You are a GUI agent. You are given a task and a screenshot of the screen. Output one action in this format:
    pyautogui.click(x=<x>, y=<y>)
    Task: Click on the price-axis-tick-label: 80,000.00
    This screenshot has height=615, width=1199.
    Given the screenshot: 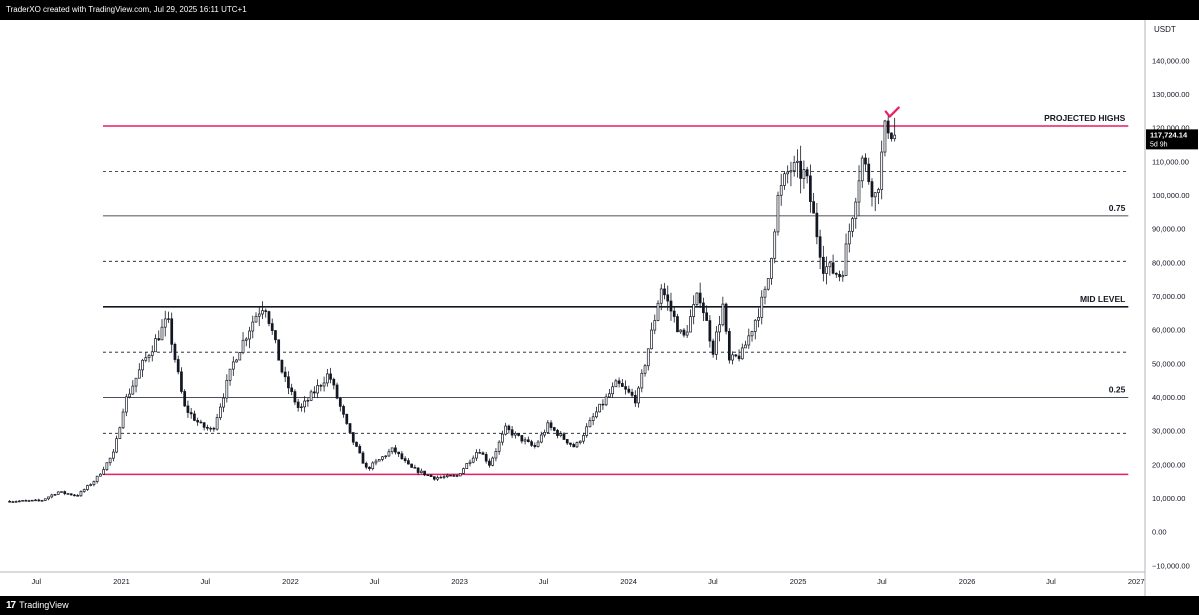 What is the action you would take?
    pyautogui.click(x=1168, y=262)
    